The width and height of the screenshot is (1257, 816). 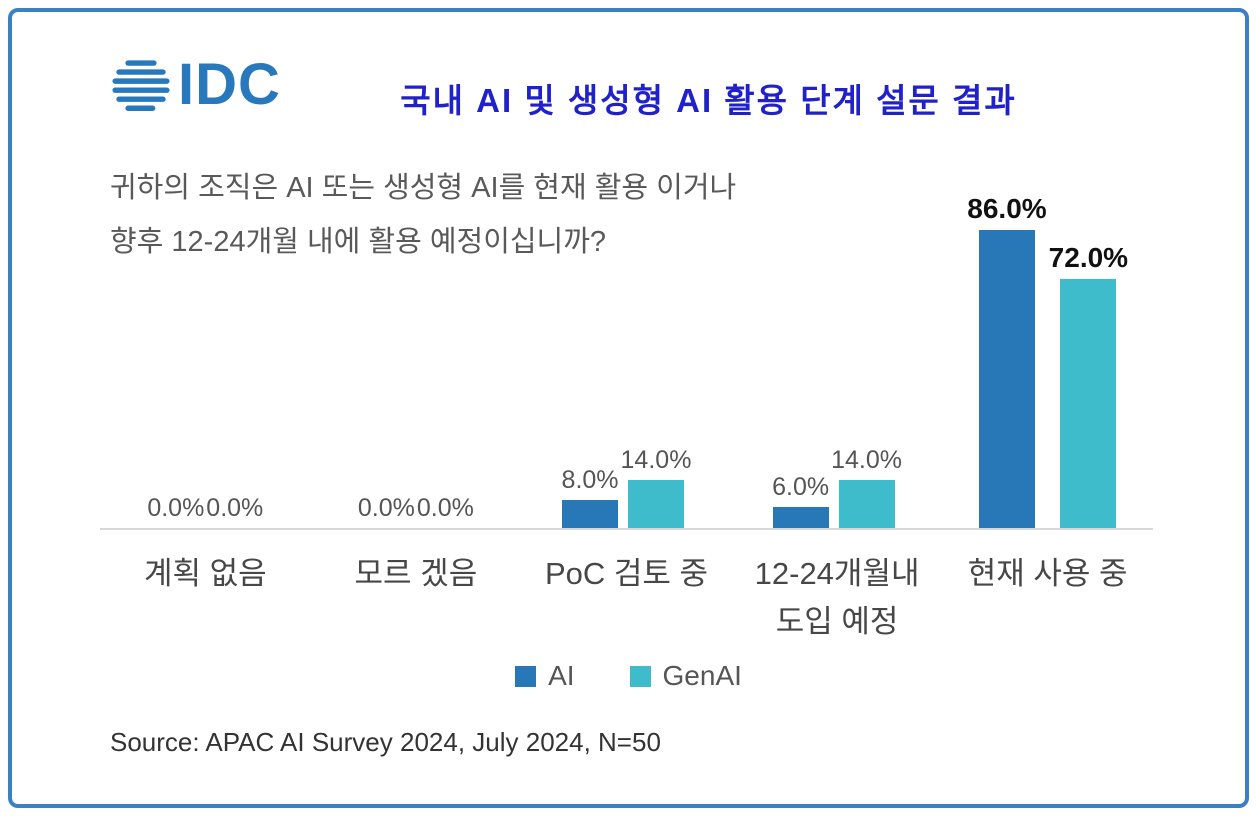 What do you see at coordinates (416, 573) in the screenshot?
I see `category-label: 모르 겠음` at bounding box center [416, 573].